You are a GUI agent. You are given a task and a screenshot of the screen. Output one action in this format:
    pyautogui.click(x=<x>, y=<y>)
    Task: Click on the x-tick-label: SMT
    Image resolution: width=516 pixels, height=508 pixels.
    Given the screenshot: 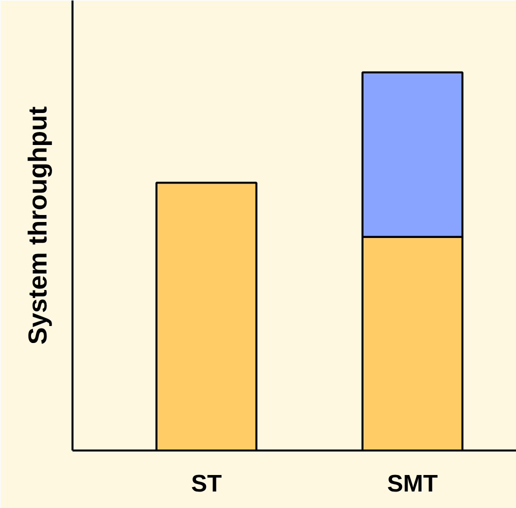 What is the action you would take?
    pyautogui.click(x=412, y=484)
    